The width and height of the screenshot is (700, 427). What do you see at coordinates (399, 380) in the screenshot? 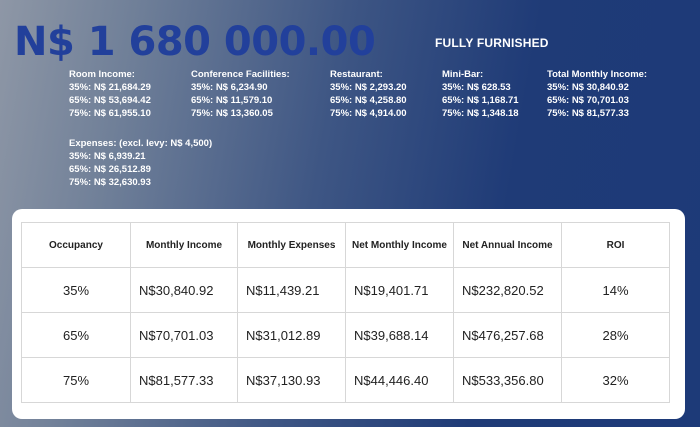
I see `net-monthly-income-cell: N$44,446.40` at bounding box center [399, 380].